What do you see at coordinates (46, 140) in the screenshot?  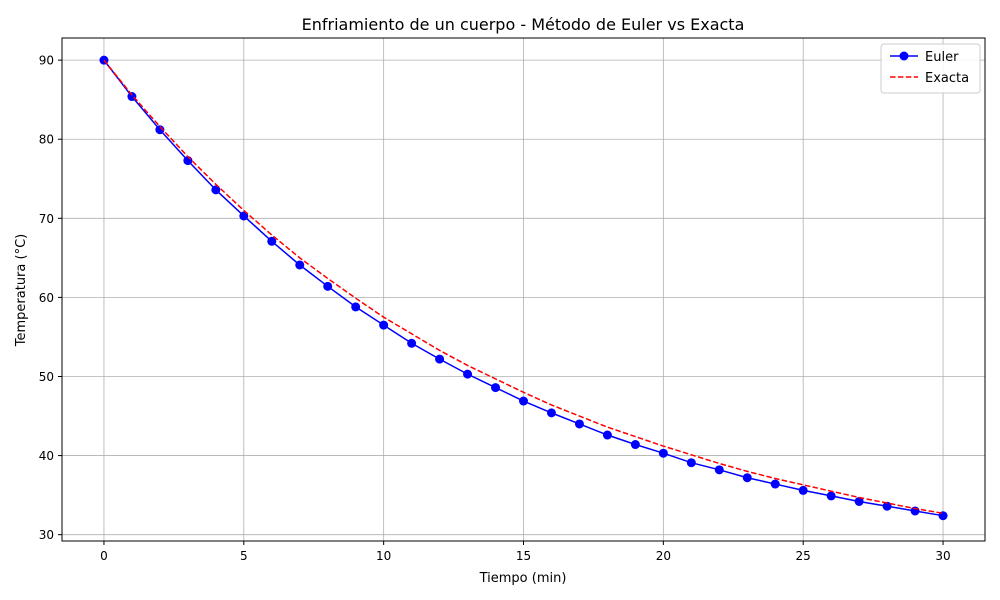 I see `y-tick-label: 80` at bounding box center [46, 140].